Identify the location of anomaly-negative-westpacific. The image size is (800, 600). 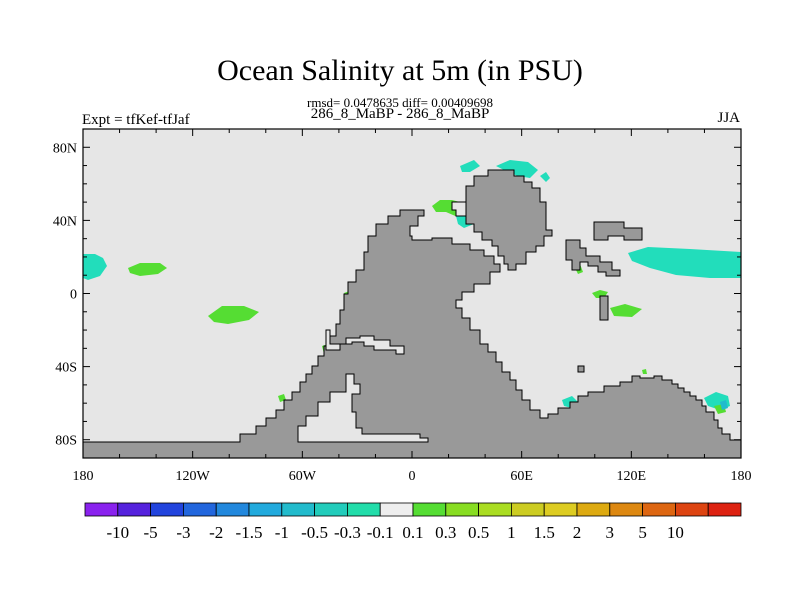
(684, 262).